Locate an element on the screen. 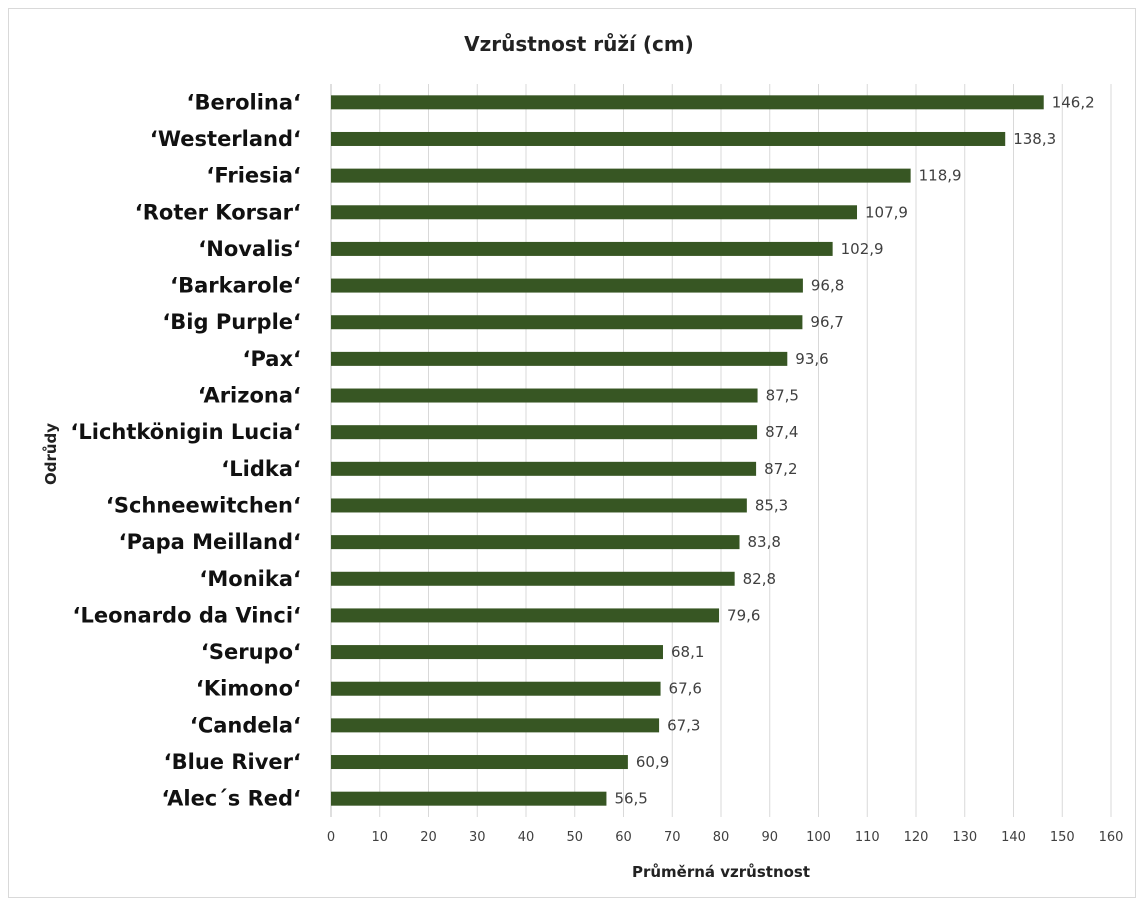 The width and height of the screenshot is (1138, 902). x-axis-title: Průměrná vzrůstnost is located at coordinates (721, 872).